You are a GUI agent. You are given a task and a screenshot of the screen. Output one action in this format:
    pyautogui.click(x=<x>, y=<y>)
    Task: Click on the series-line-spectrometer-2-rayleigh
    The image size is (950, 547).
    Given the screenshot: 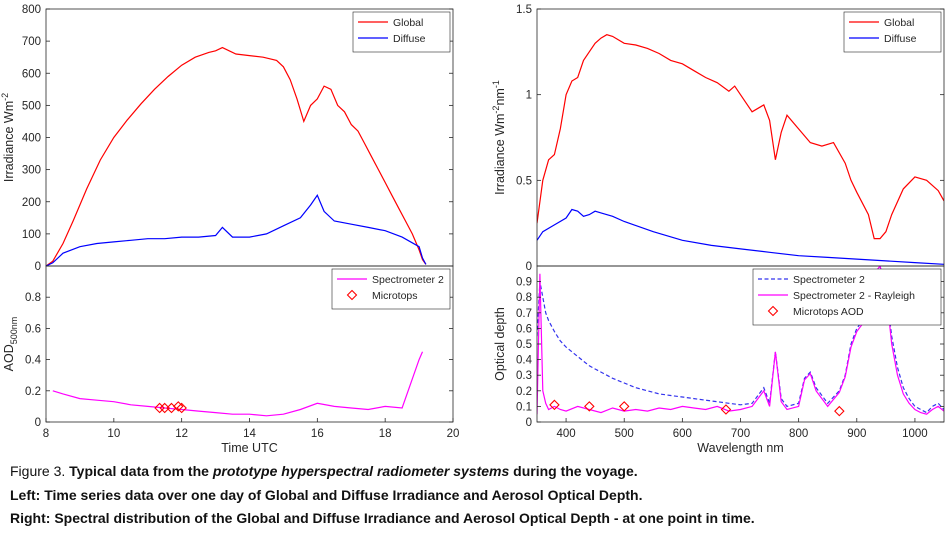 What is the action you would take?
    pyautogui.click(x=740, y=340)
    